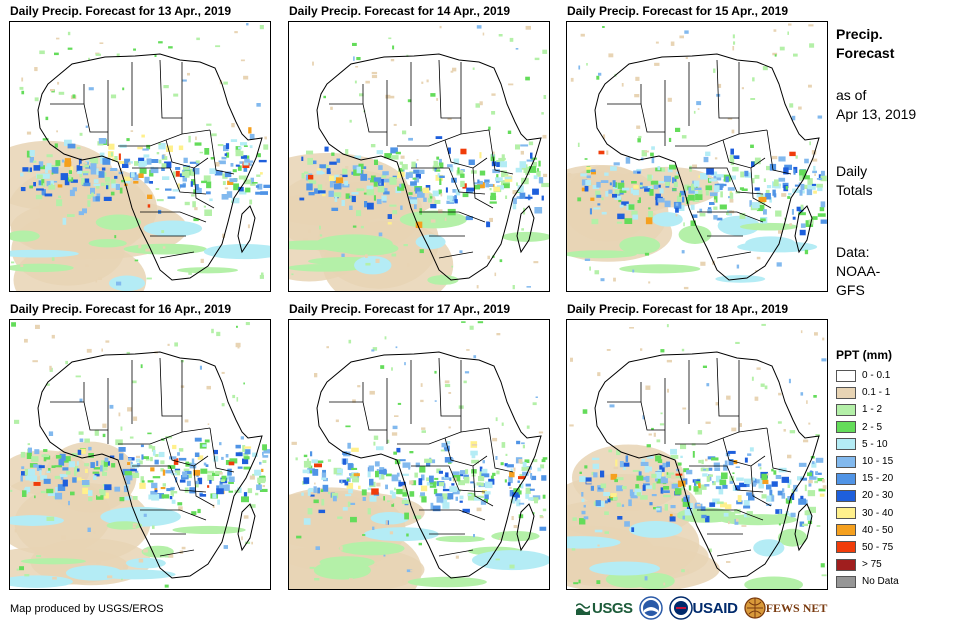  Describe the element at coordinates (846, 530) in the screenshot. I see `legend-swatch` at that location.